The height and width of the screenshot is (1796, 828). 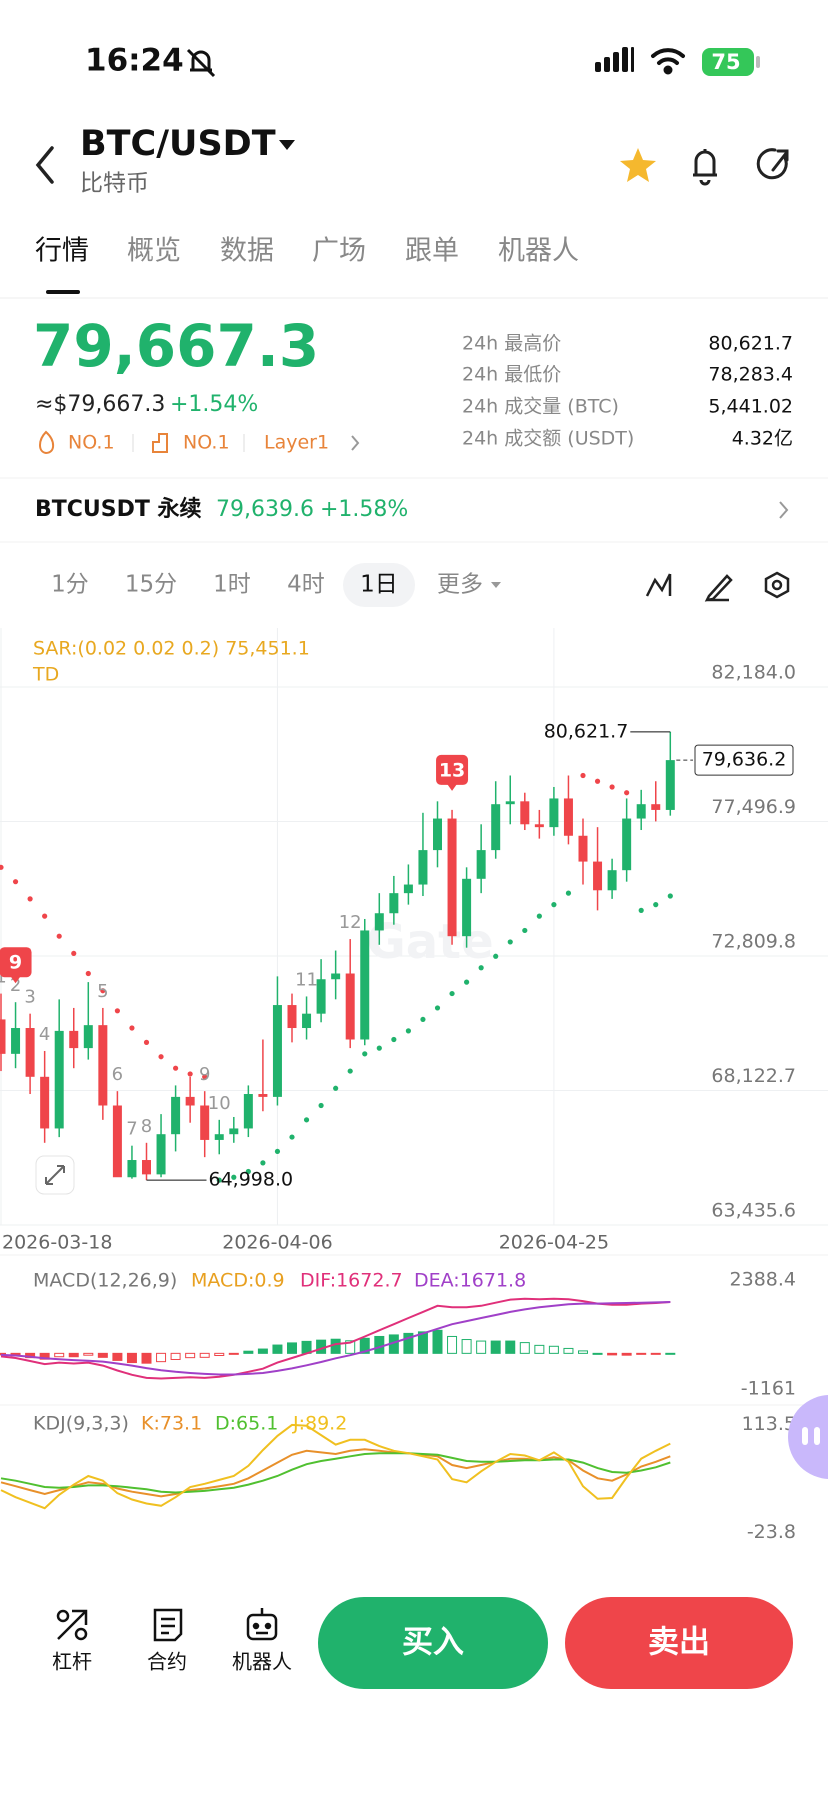 I want to click on x-tick-label: 2026-04-25, so click(x=554, y=1243).